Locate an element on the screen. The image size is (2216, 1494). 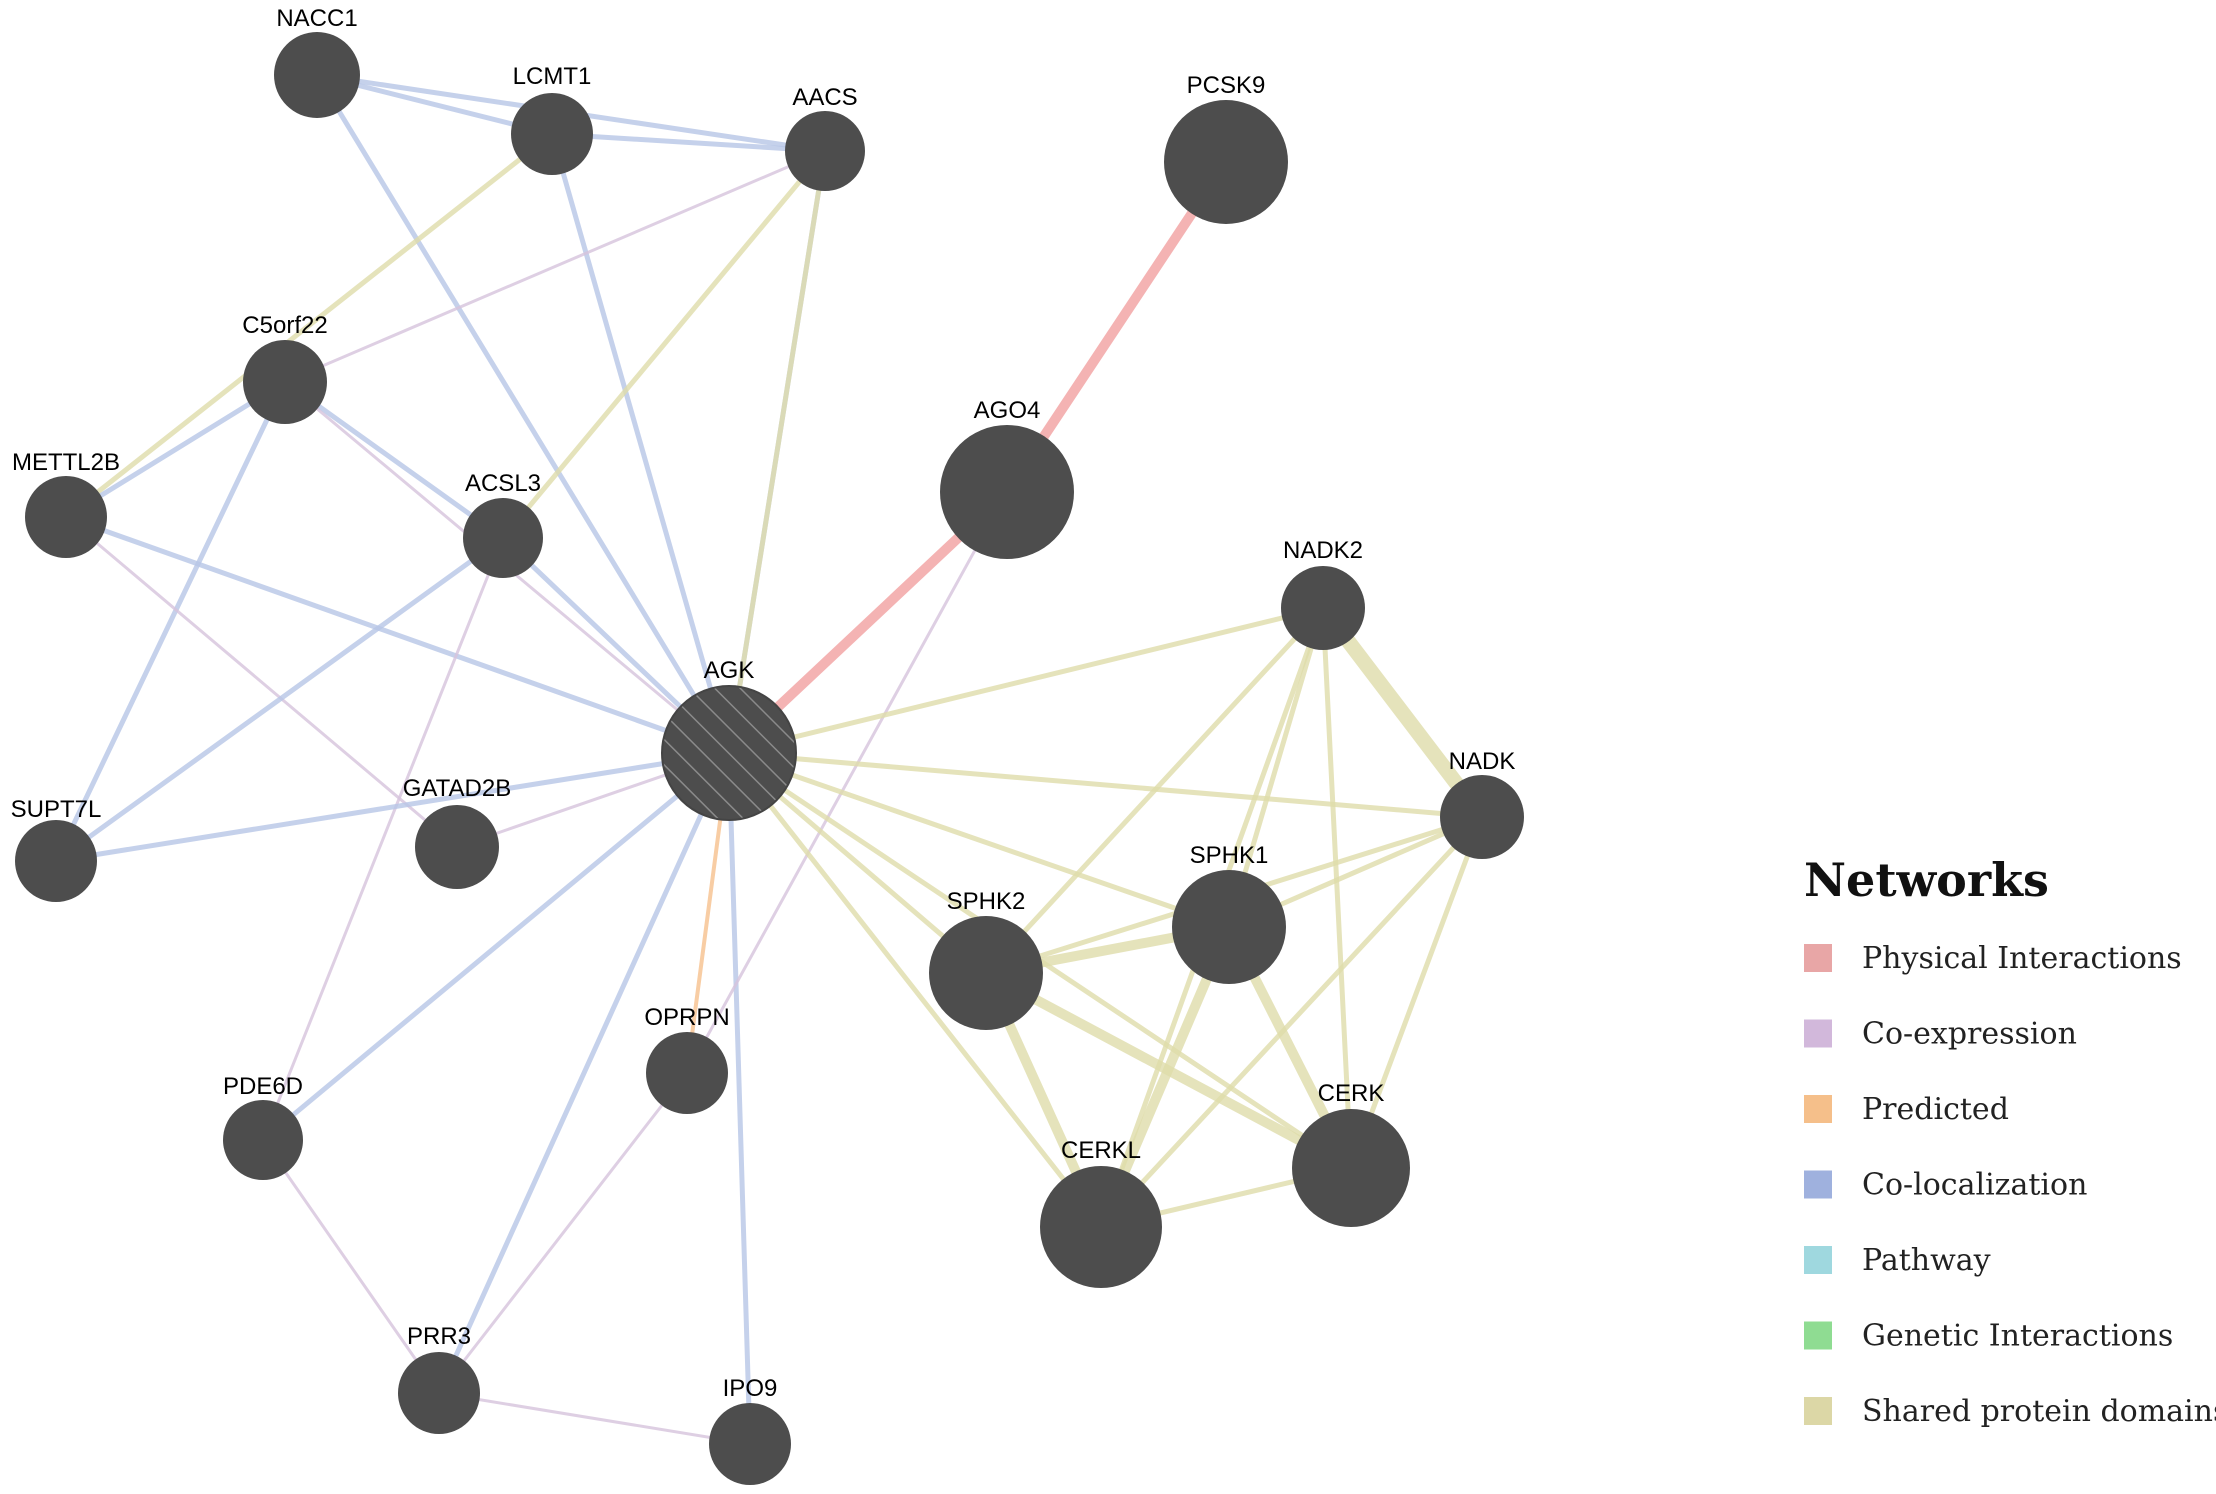
node-circle-c5orf22 is located at coordinates (285, 382).